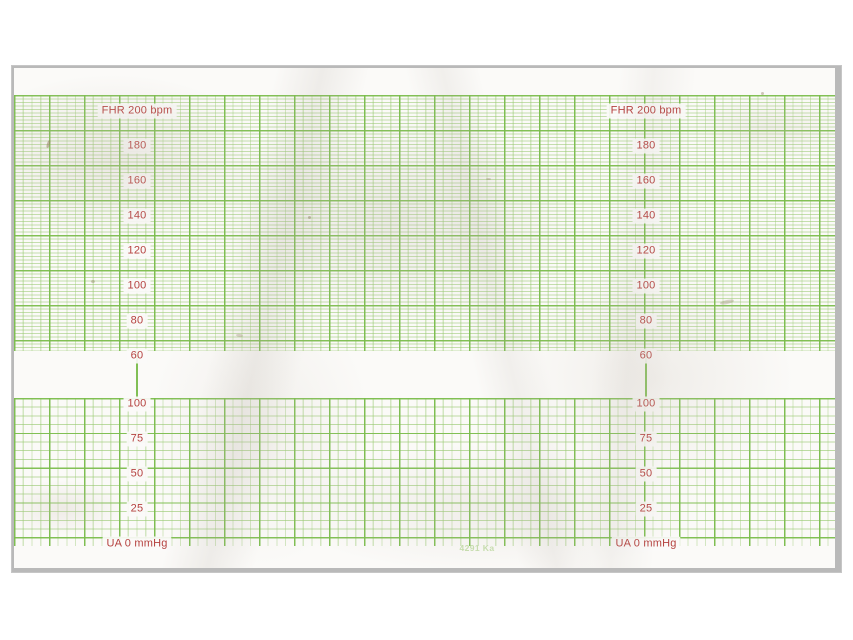 This screenshot has height=640, width=853. Describe the element at coordinates (137, 544) in the screenshot. I see `ua-left-label-0: UA 0 mmHg` at that location.